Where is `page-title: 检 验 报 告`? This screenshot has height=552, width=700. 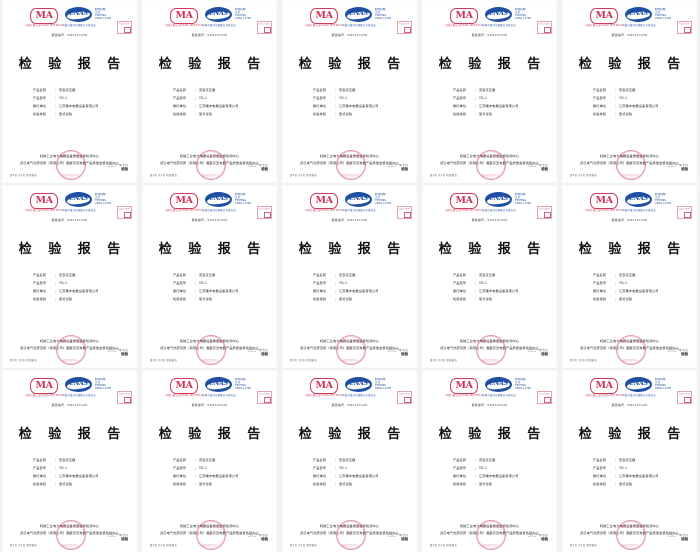 page-title: 检 验 报 告 is located at coordinates (492, 64).